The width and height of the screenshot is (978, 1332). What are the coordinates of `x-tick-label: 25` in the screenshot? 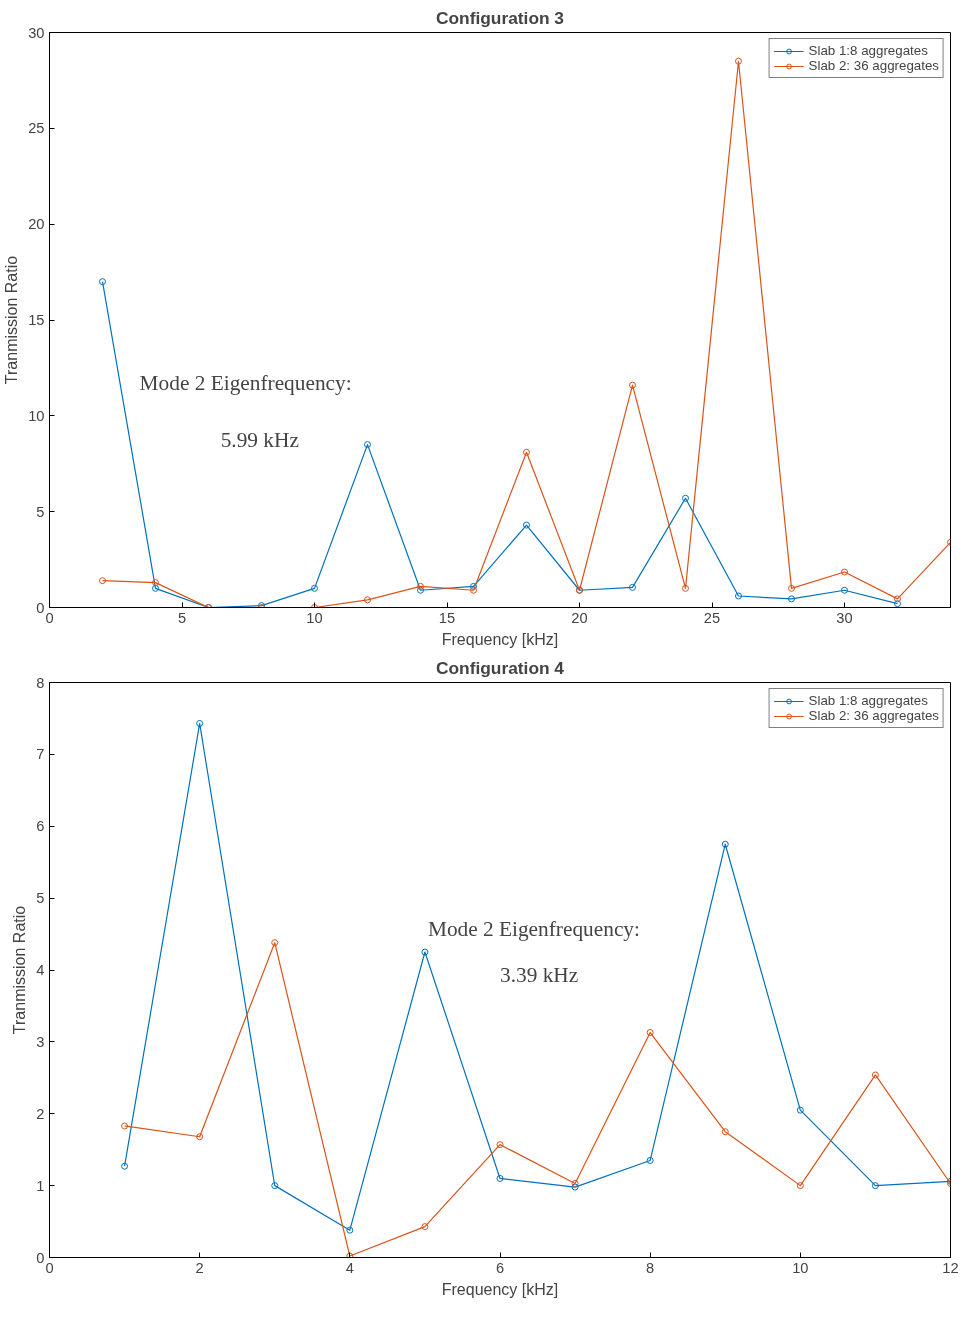 It's located at (712, 617).